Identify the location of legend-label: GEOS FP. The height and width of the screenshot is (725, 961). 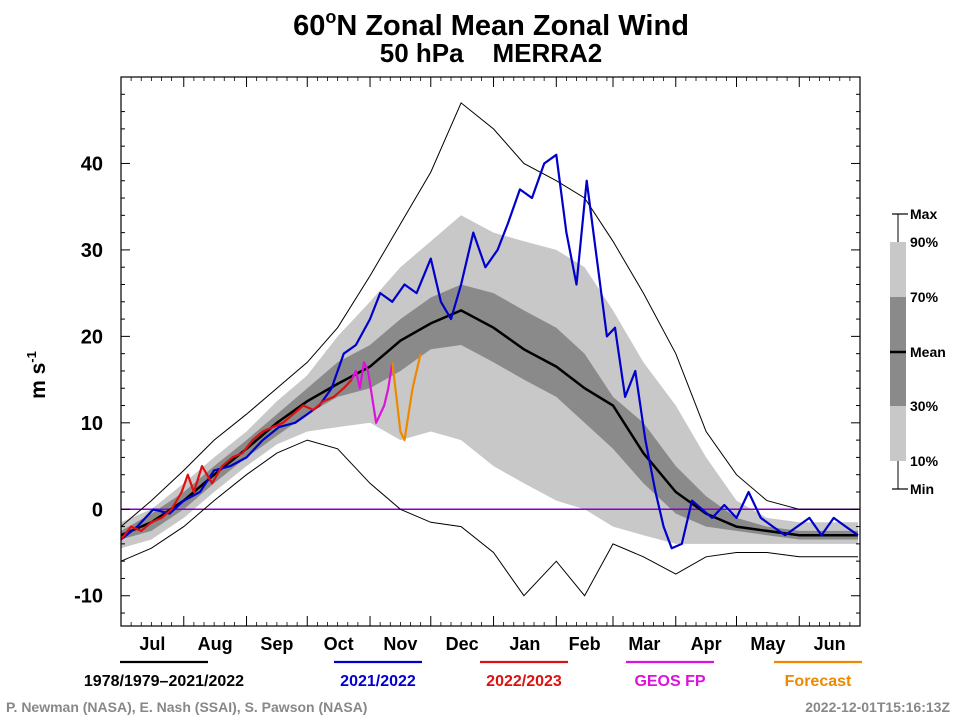
(669, 681).